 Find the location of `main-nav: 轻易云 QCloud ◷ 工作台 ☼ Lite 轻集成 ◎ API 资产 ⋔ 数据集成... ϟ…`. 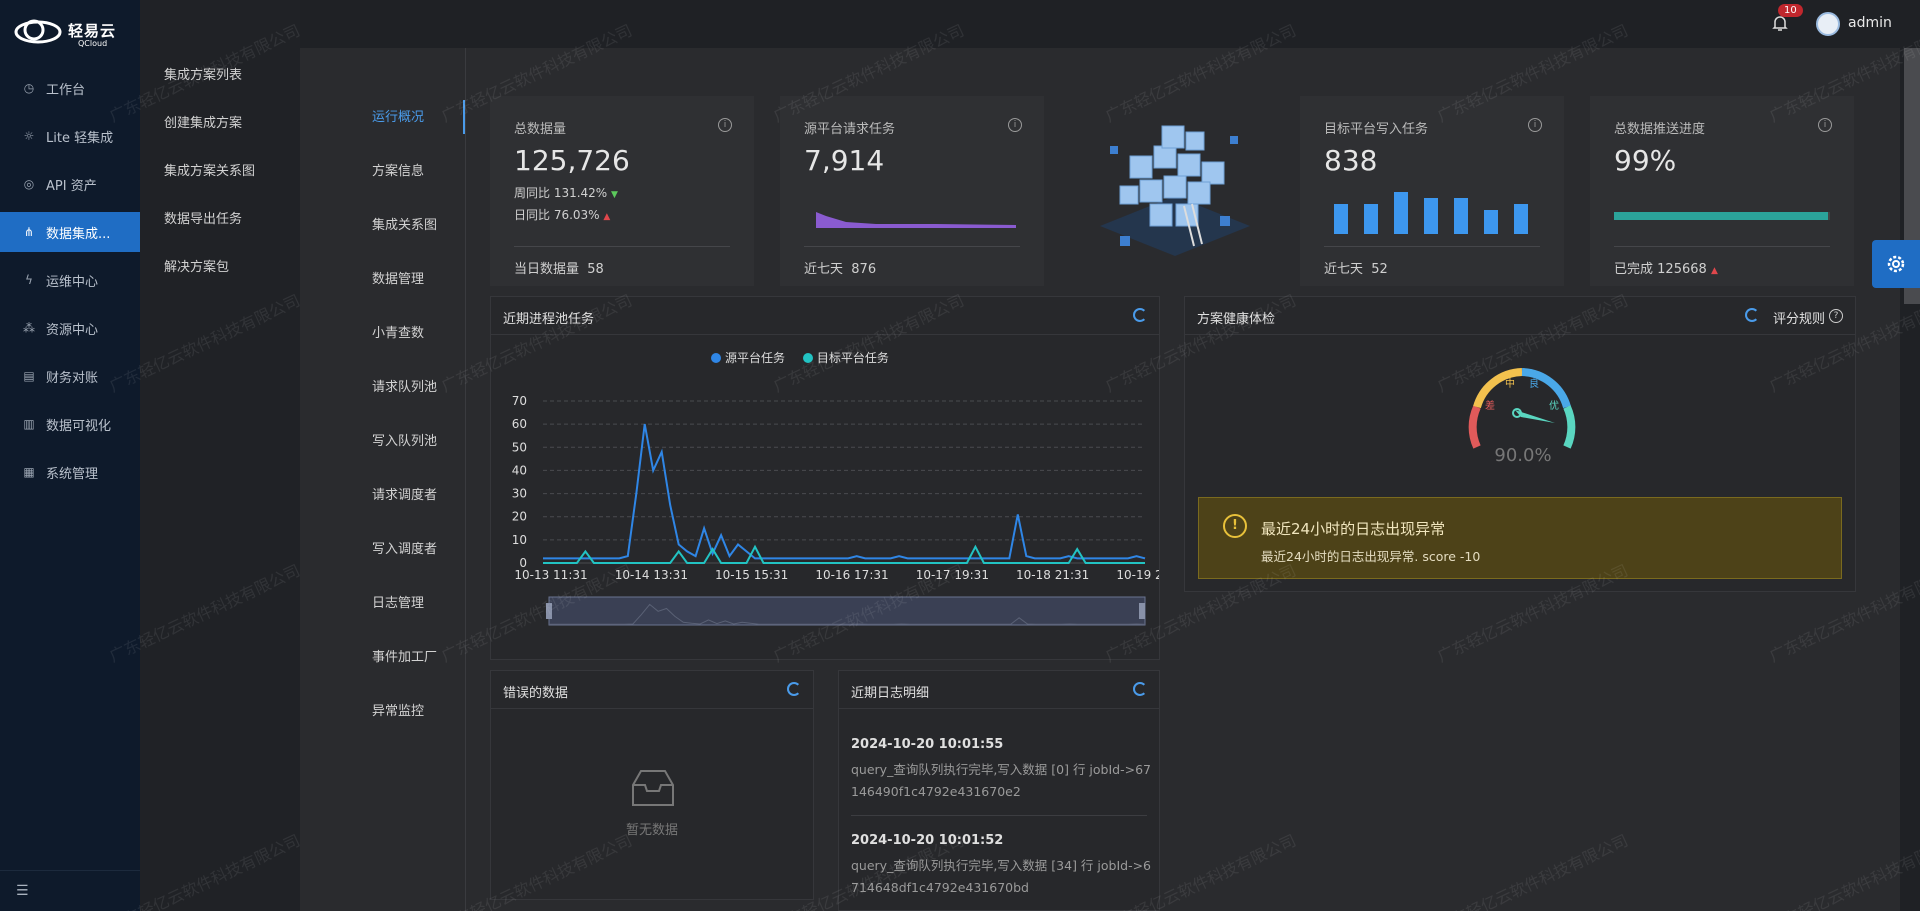

main-nav: 轻易云 QCloud ◷ 工作台 ☼ Lite 轻集成 ◎ API 资产 ⋔ 数据集成... ϟ… is located at coordinates (70, 455).